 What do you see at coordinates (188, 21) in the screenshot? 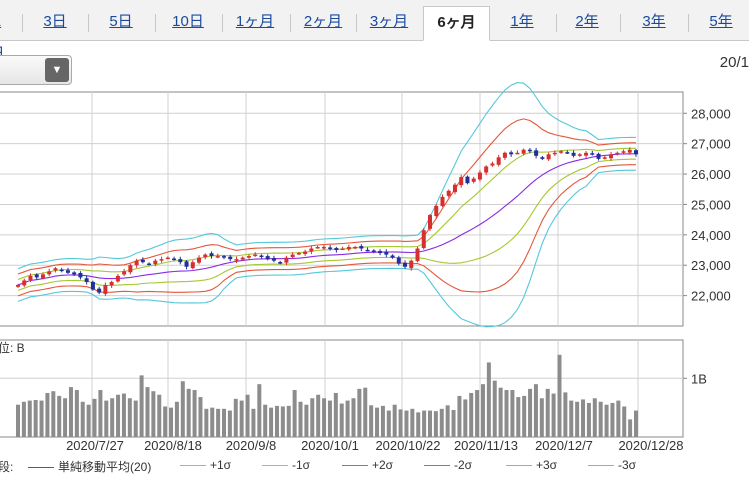
I see `tab-10d: 10日` at bounding box center [188, 21].